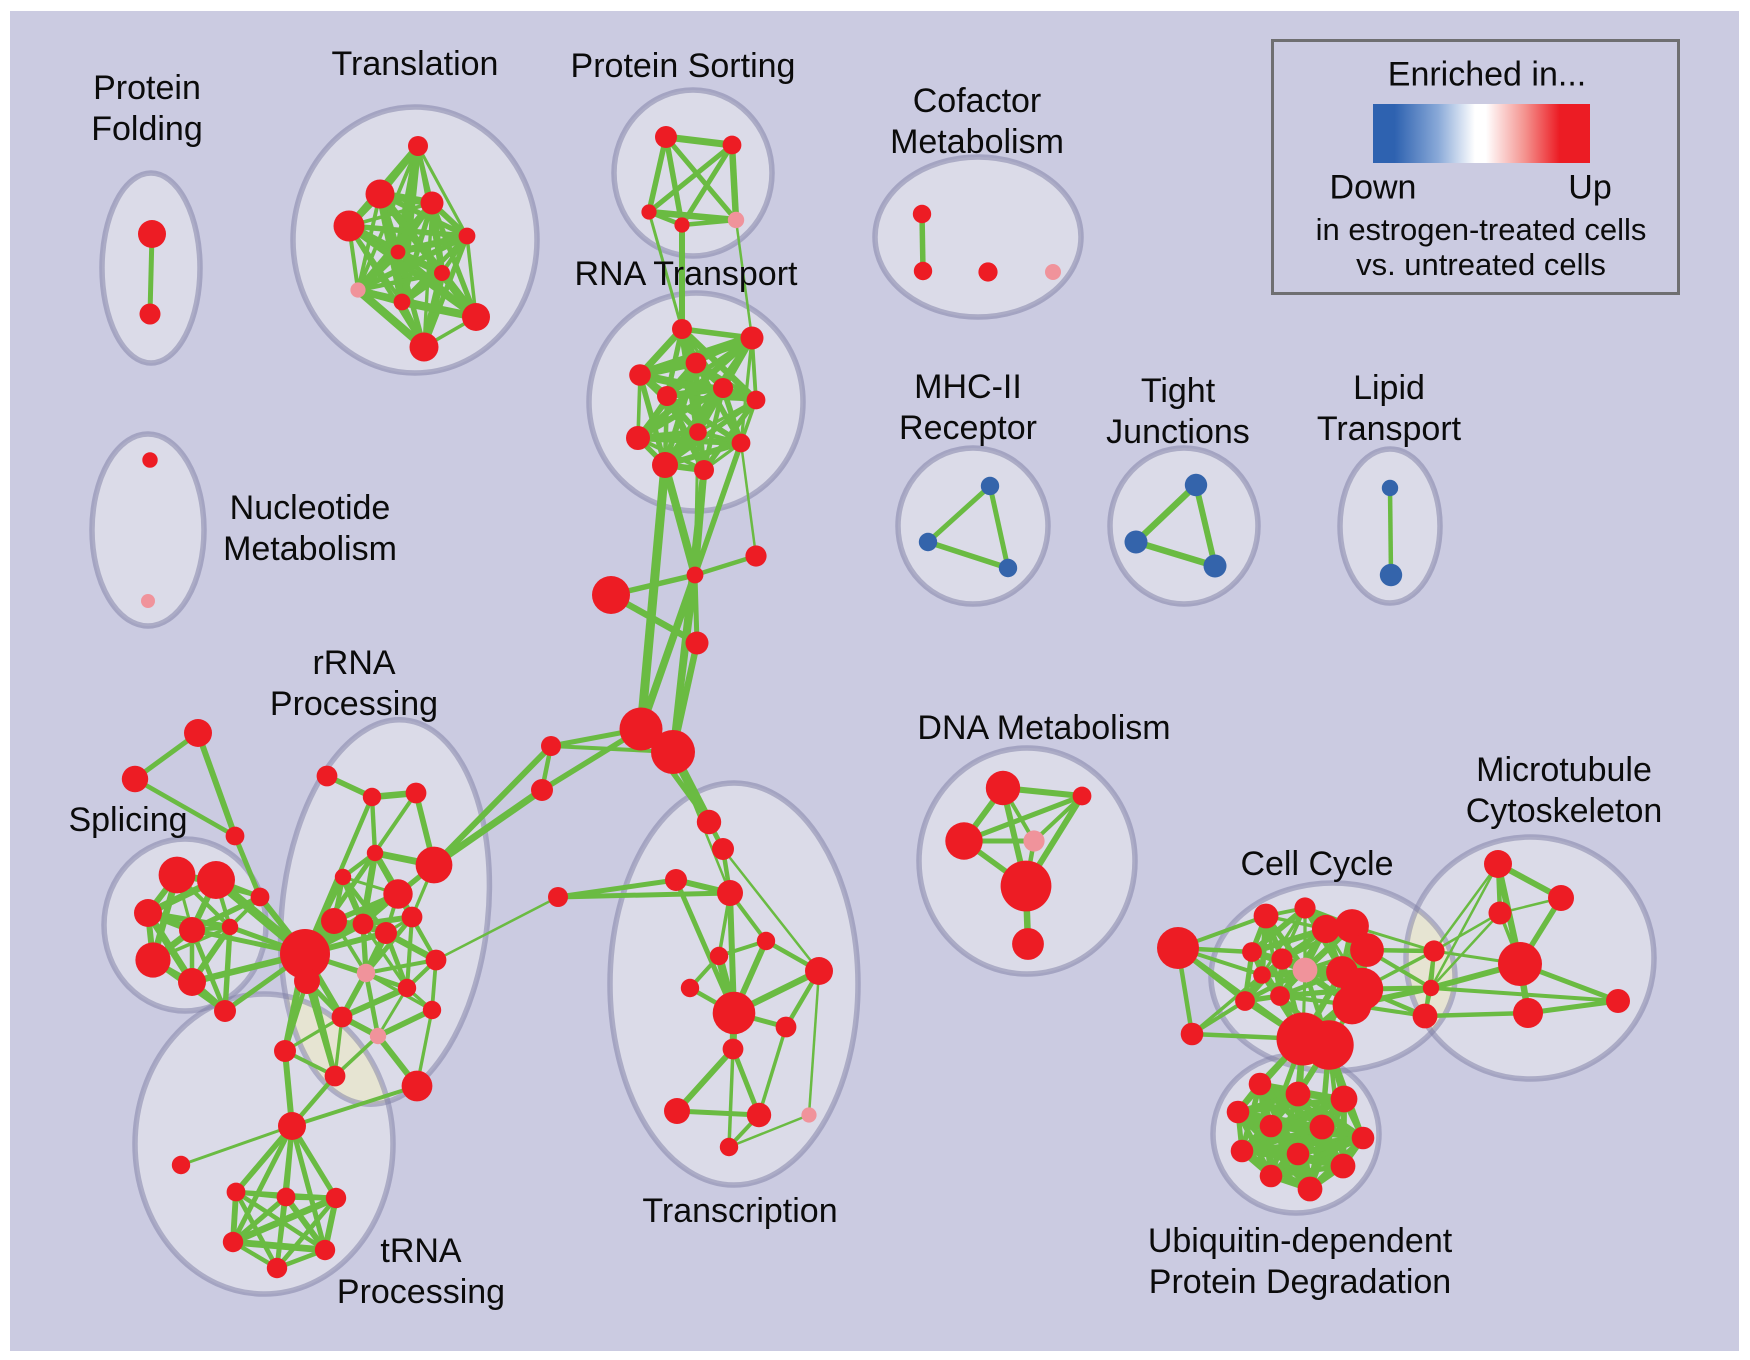 The image size is (1750, 1360). What do you see at coordinates (233, 1242) in the screenshot?
I see `gene-set-node-TW4` at bounding box center [233, 1242].